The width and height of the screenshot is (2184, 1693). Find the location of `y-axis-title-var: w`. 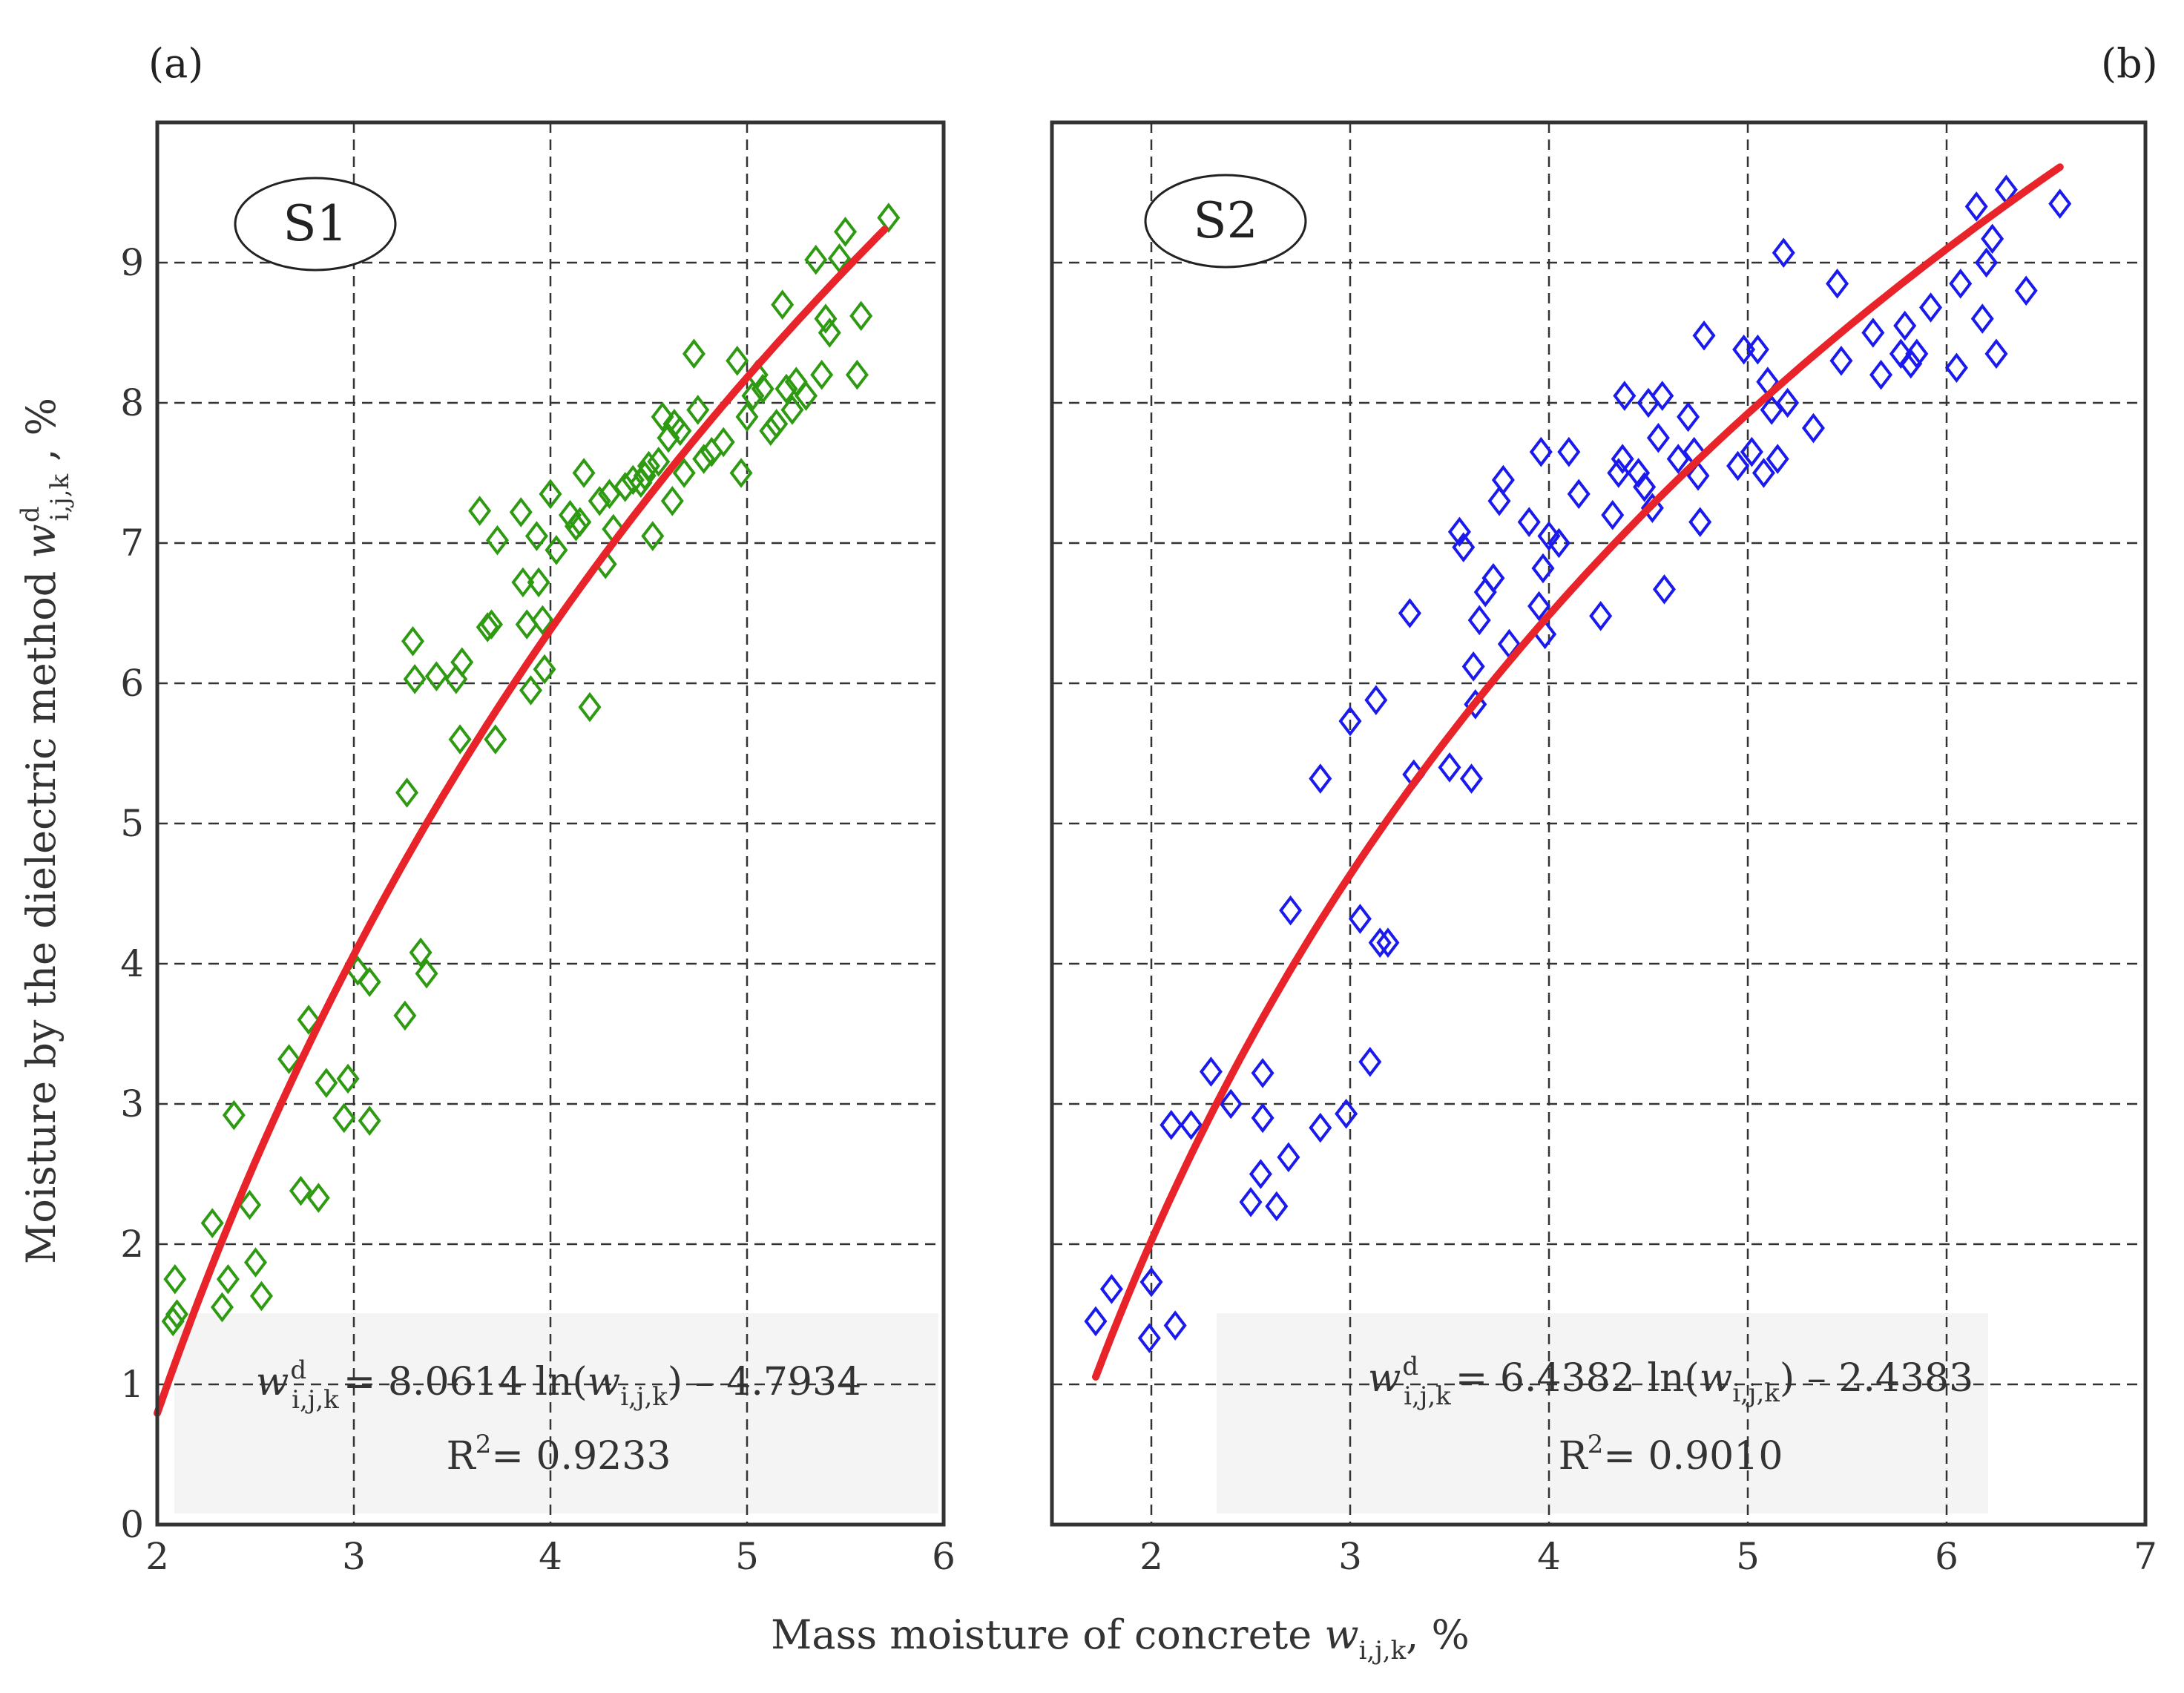

y-axis-title-var: w is located at coordinates (42, 541).